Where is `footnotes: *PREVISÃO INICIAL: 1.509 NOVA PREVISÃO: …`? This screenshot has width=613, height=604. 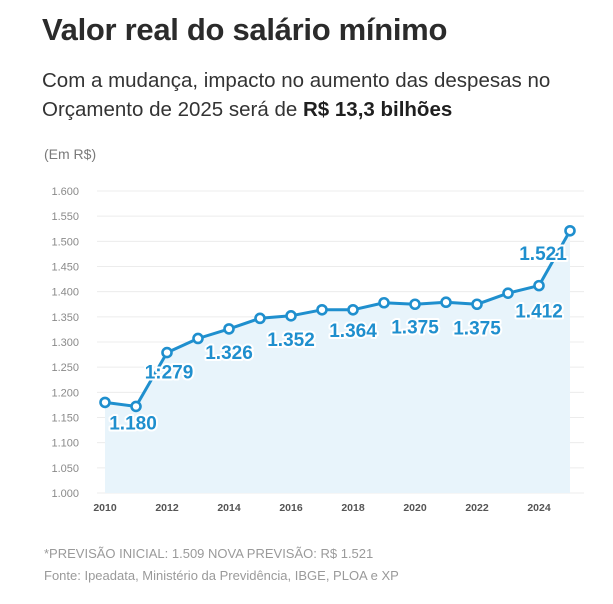
footnotes: *PREVISÃO INICIAL: 1.509 NOVA PREVISÃO: … is located at coordinates (221, 565).